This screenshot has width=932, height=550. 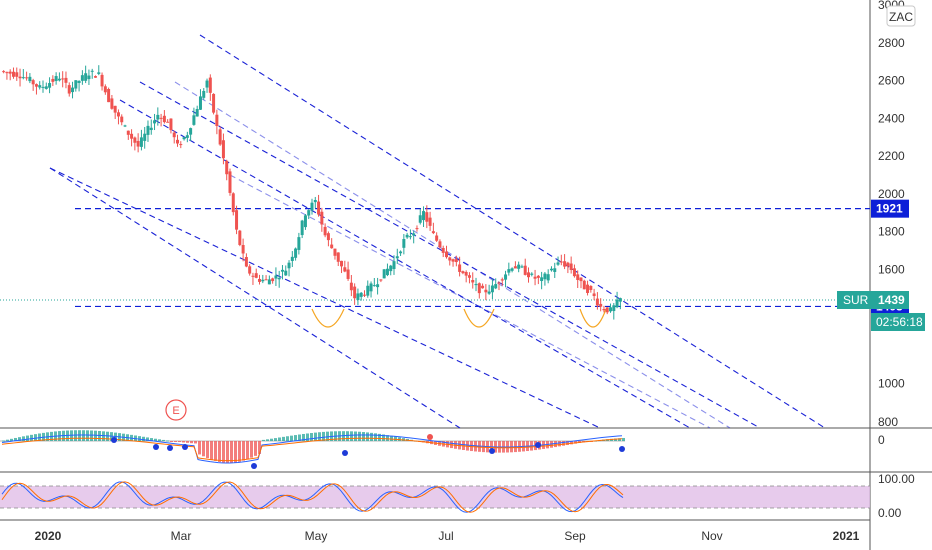 I want to click on price-tick-2200: 2200, so click(x=891, y=156).